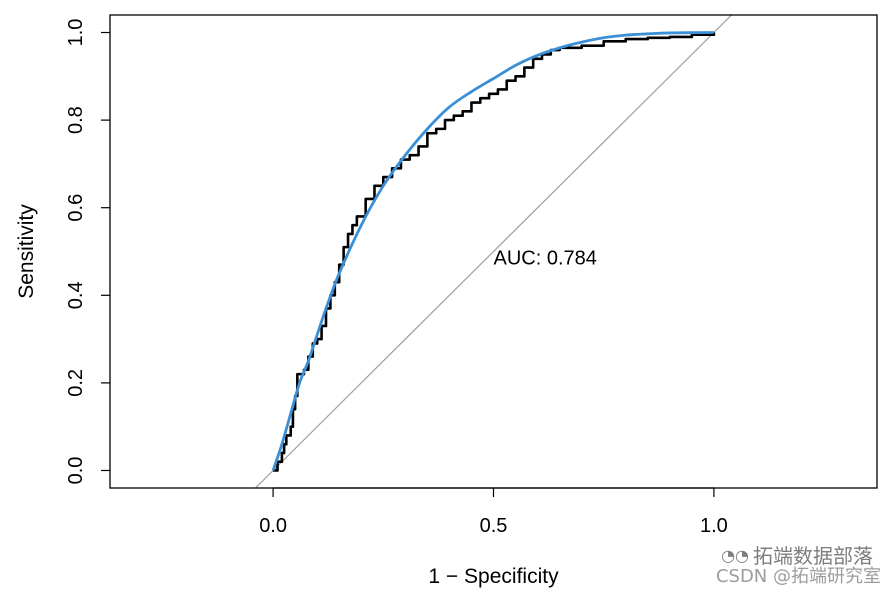 Image resolution: width=895 pixels, height=602 pixels. What do you see at coordinates (798, 576) in the screenshot?
I see `watermark-line2: CSDN @拓端研究室` at bounding box center [798, 576].